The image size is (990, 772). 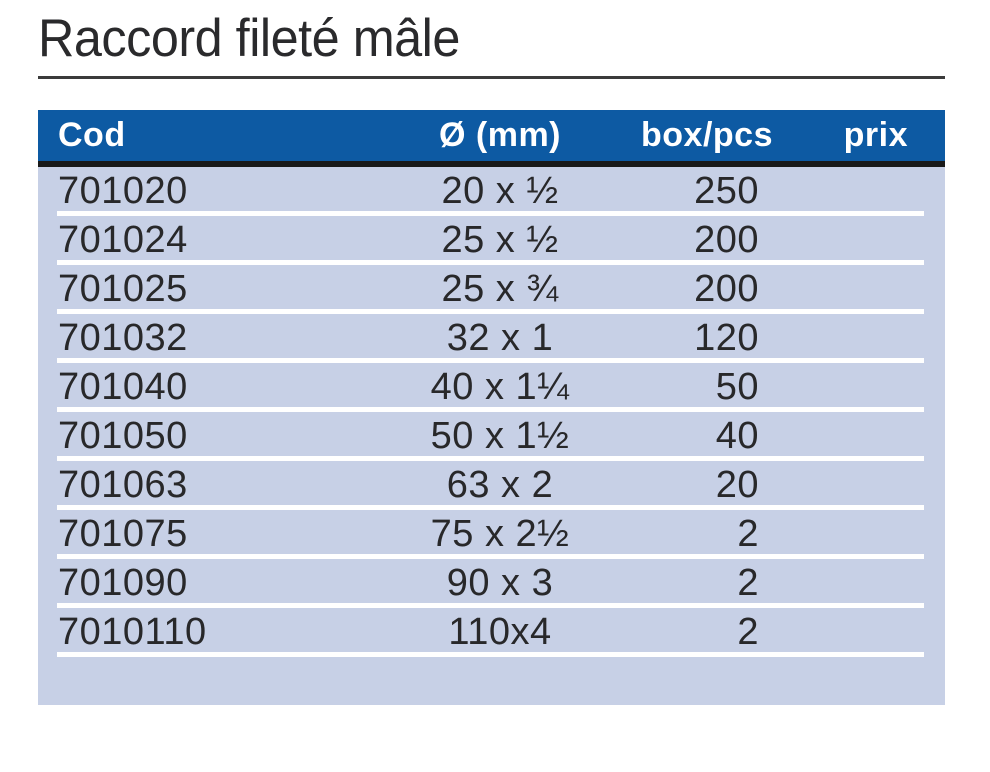 I want to click on table-row: 701025 25 x ¾ 200, so click(x=491, y=289).